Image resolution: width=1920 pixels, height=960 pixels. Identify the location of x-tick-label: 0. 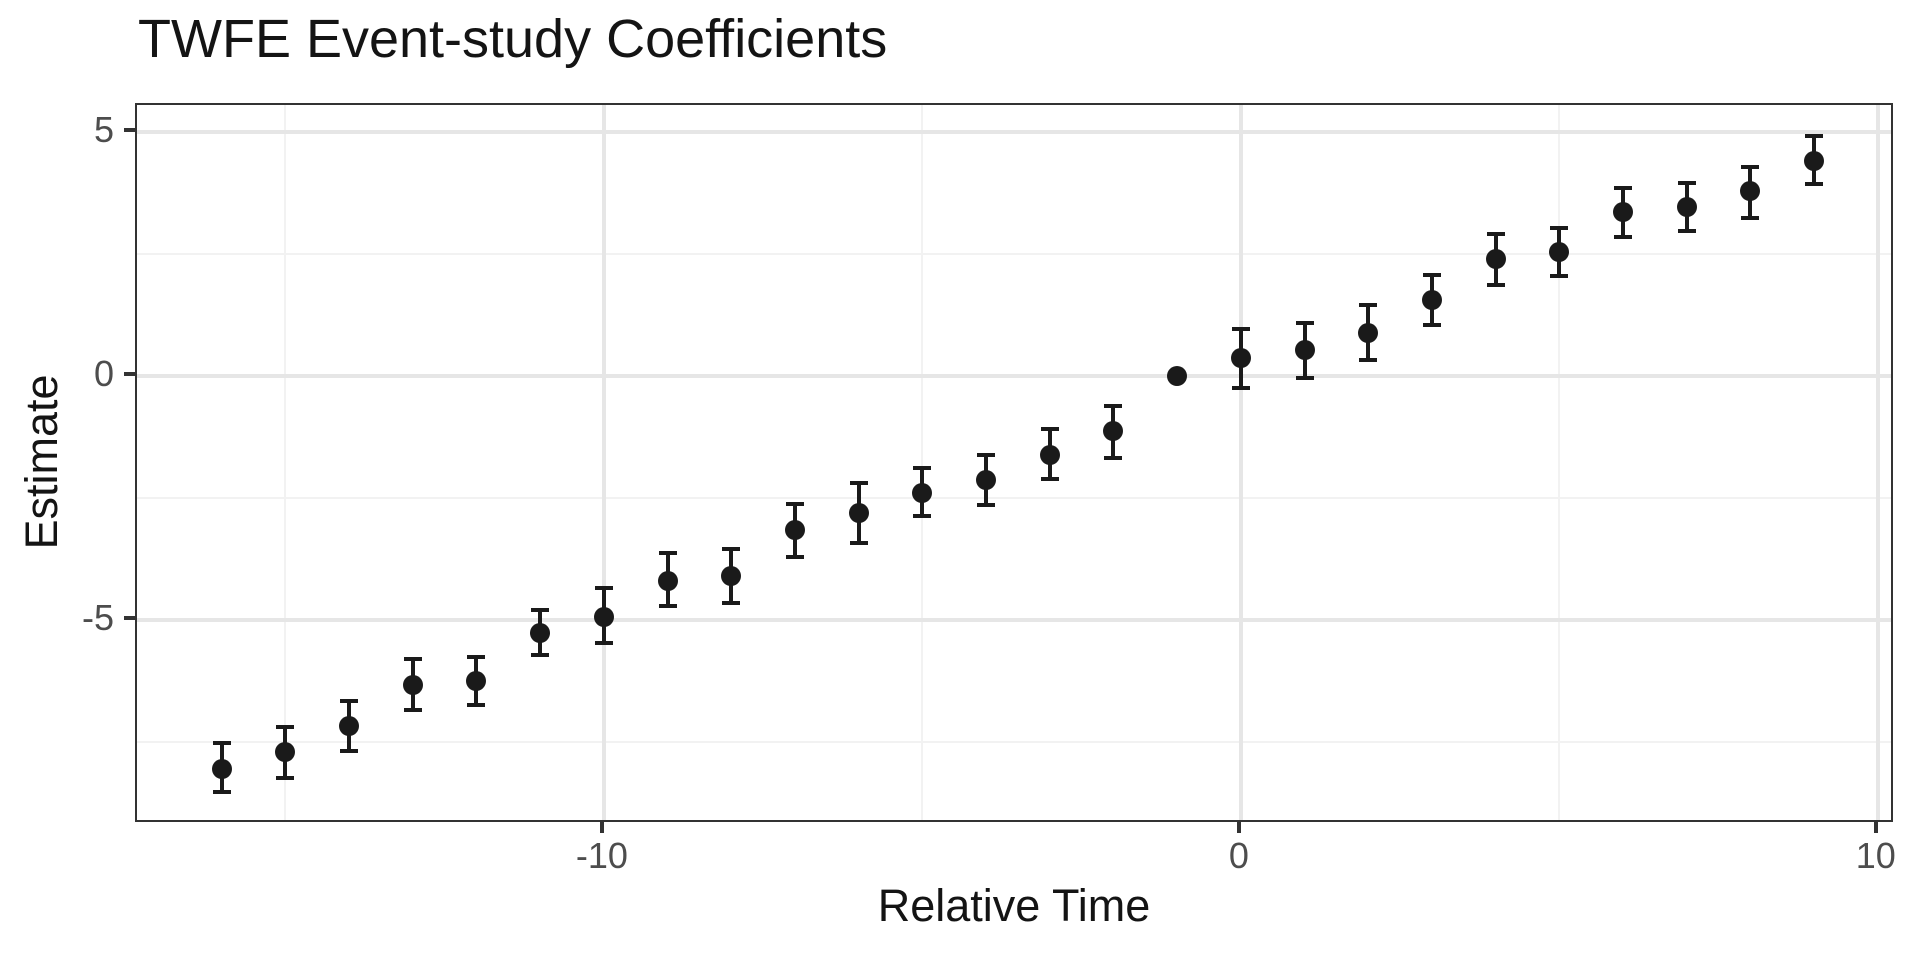
(1238, 855).